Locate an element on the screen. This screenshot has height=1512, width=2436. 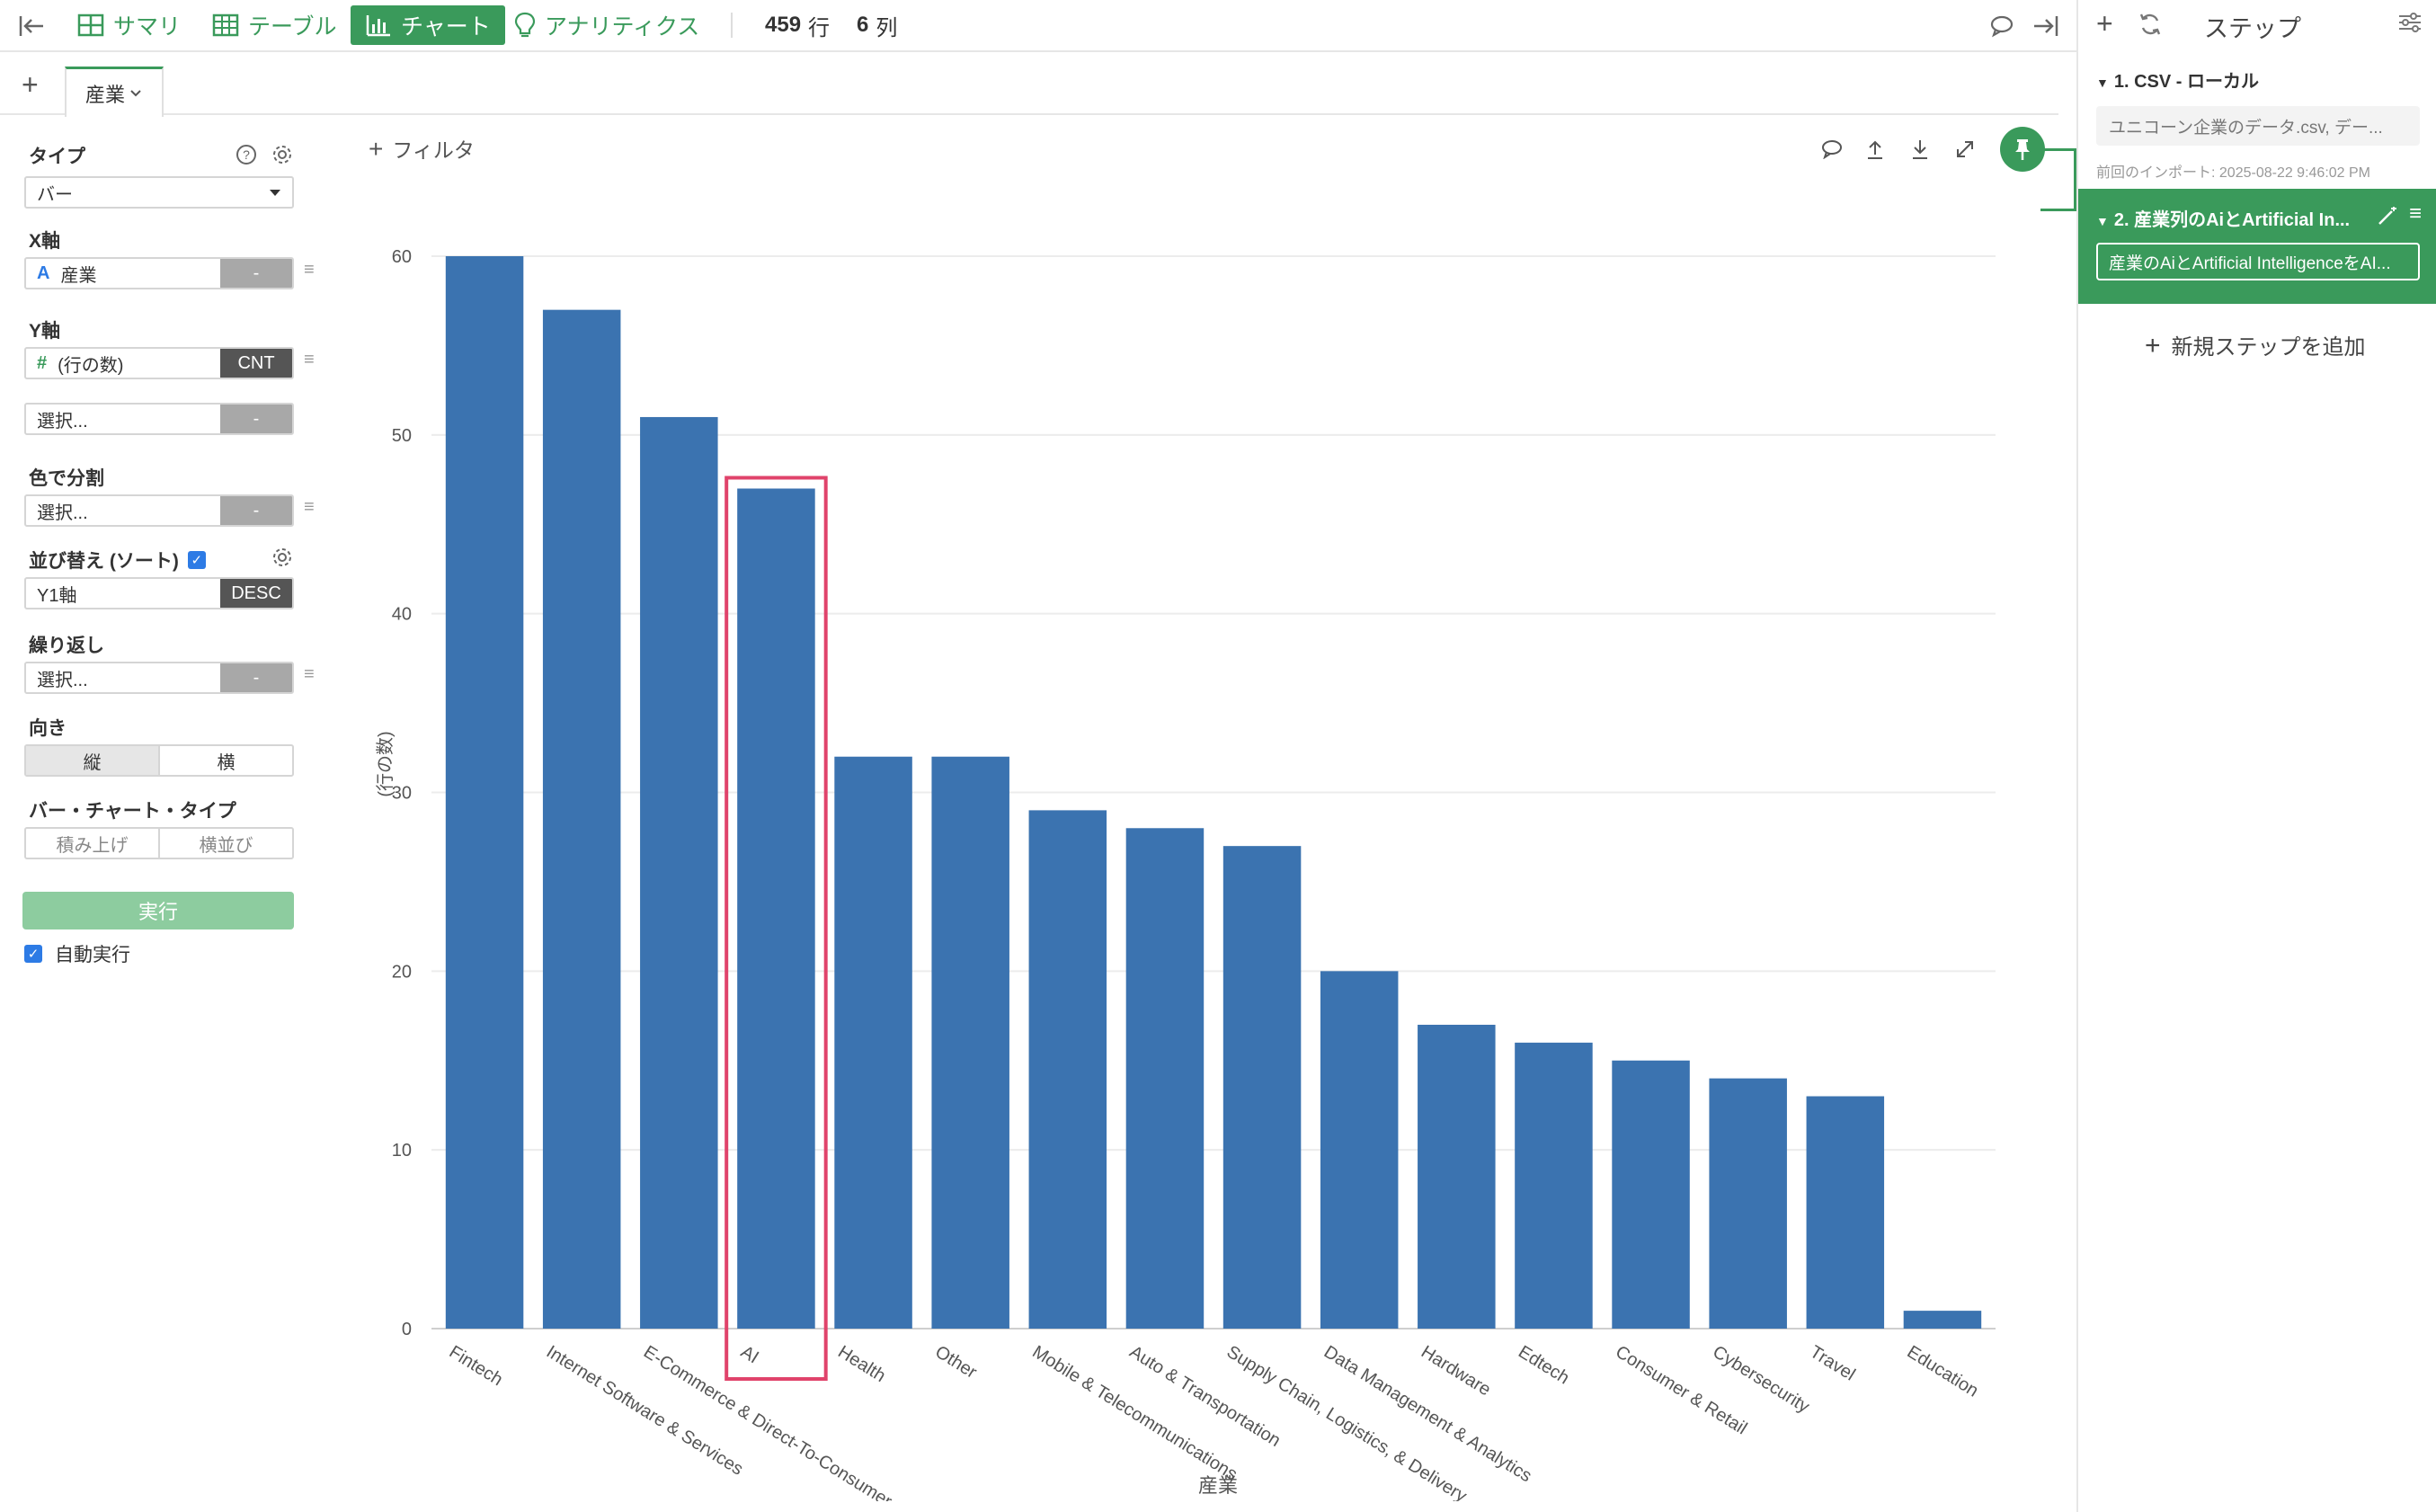
text-type-icon: A is located at coordinates (44, 272).